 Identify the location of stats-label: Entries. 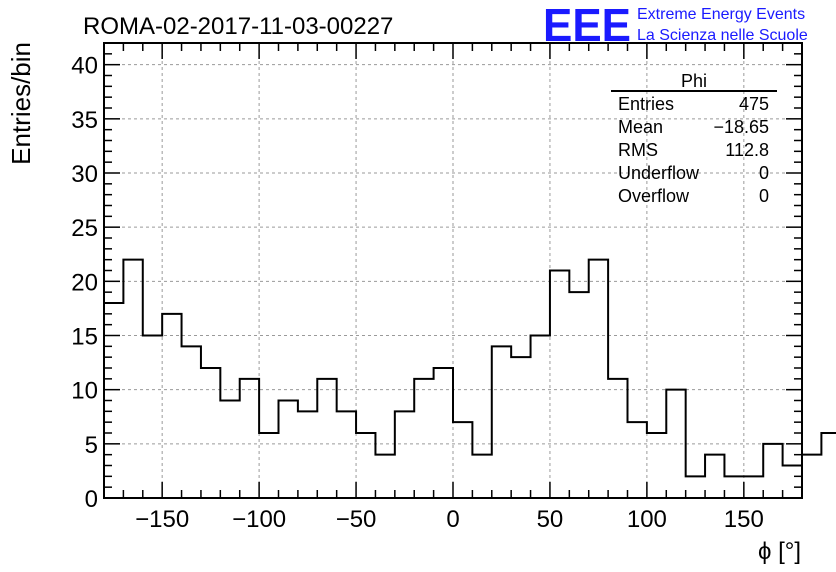
(646, 104).